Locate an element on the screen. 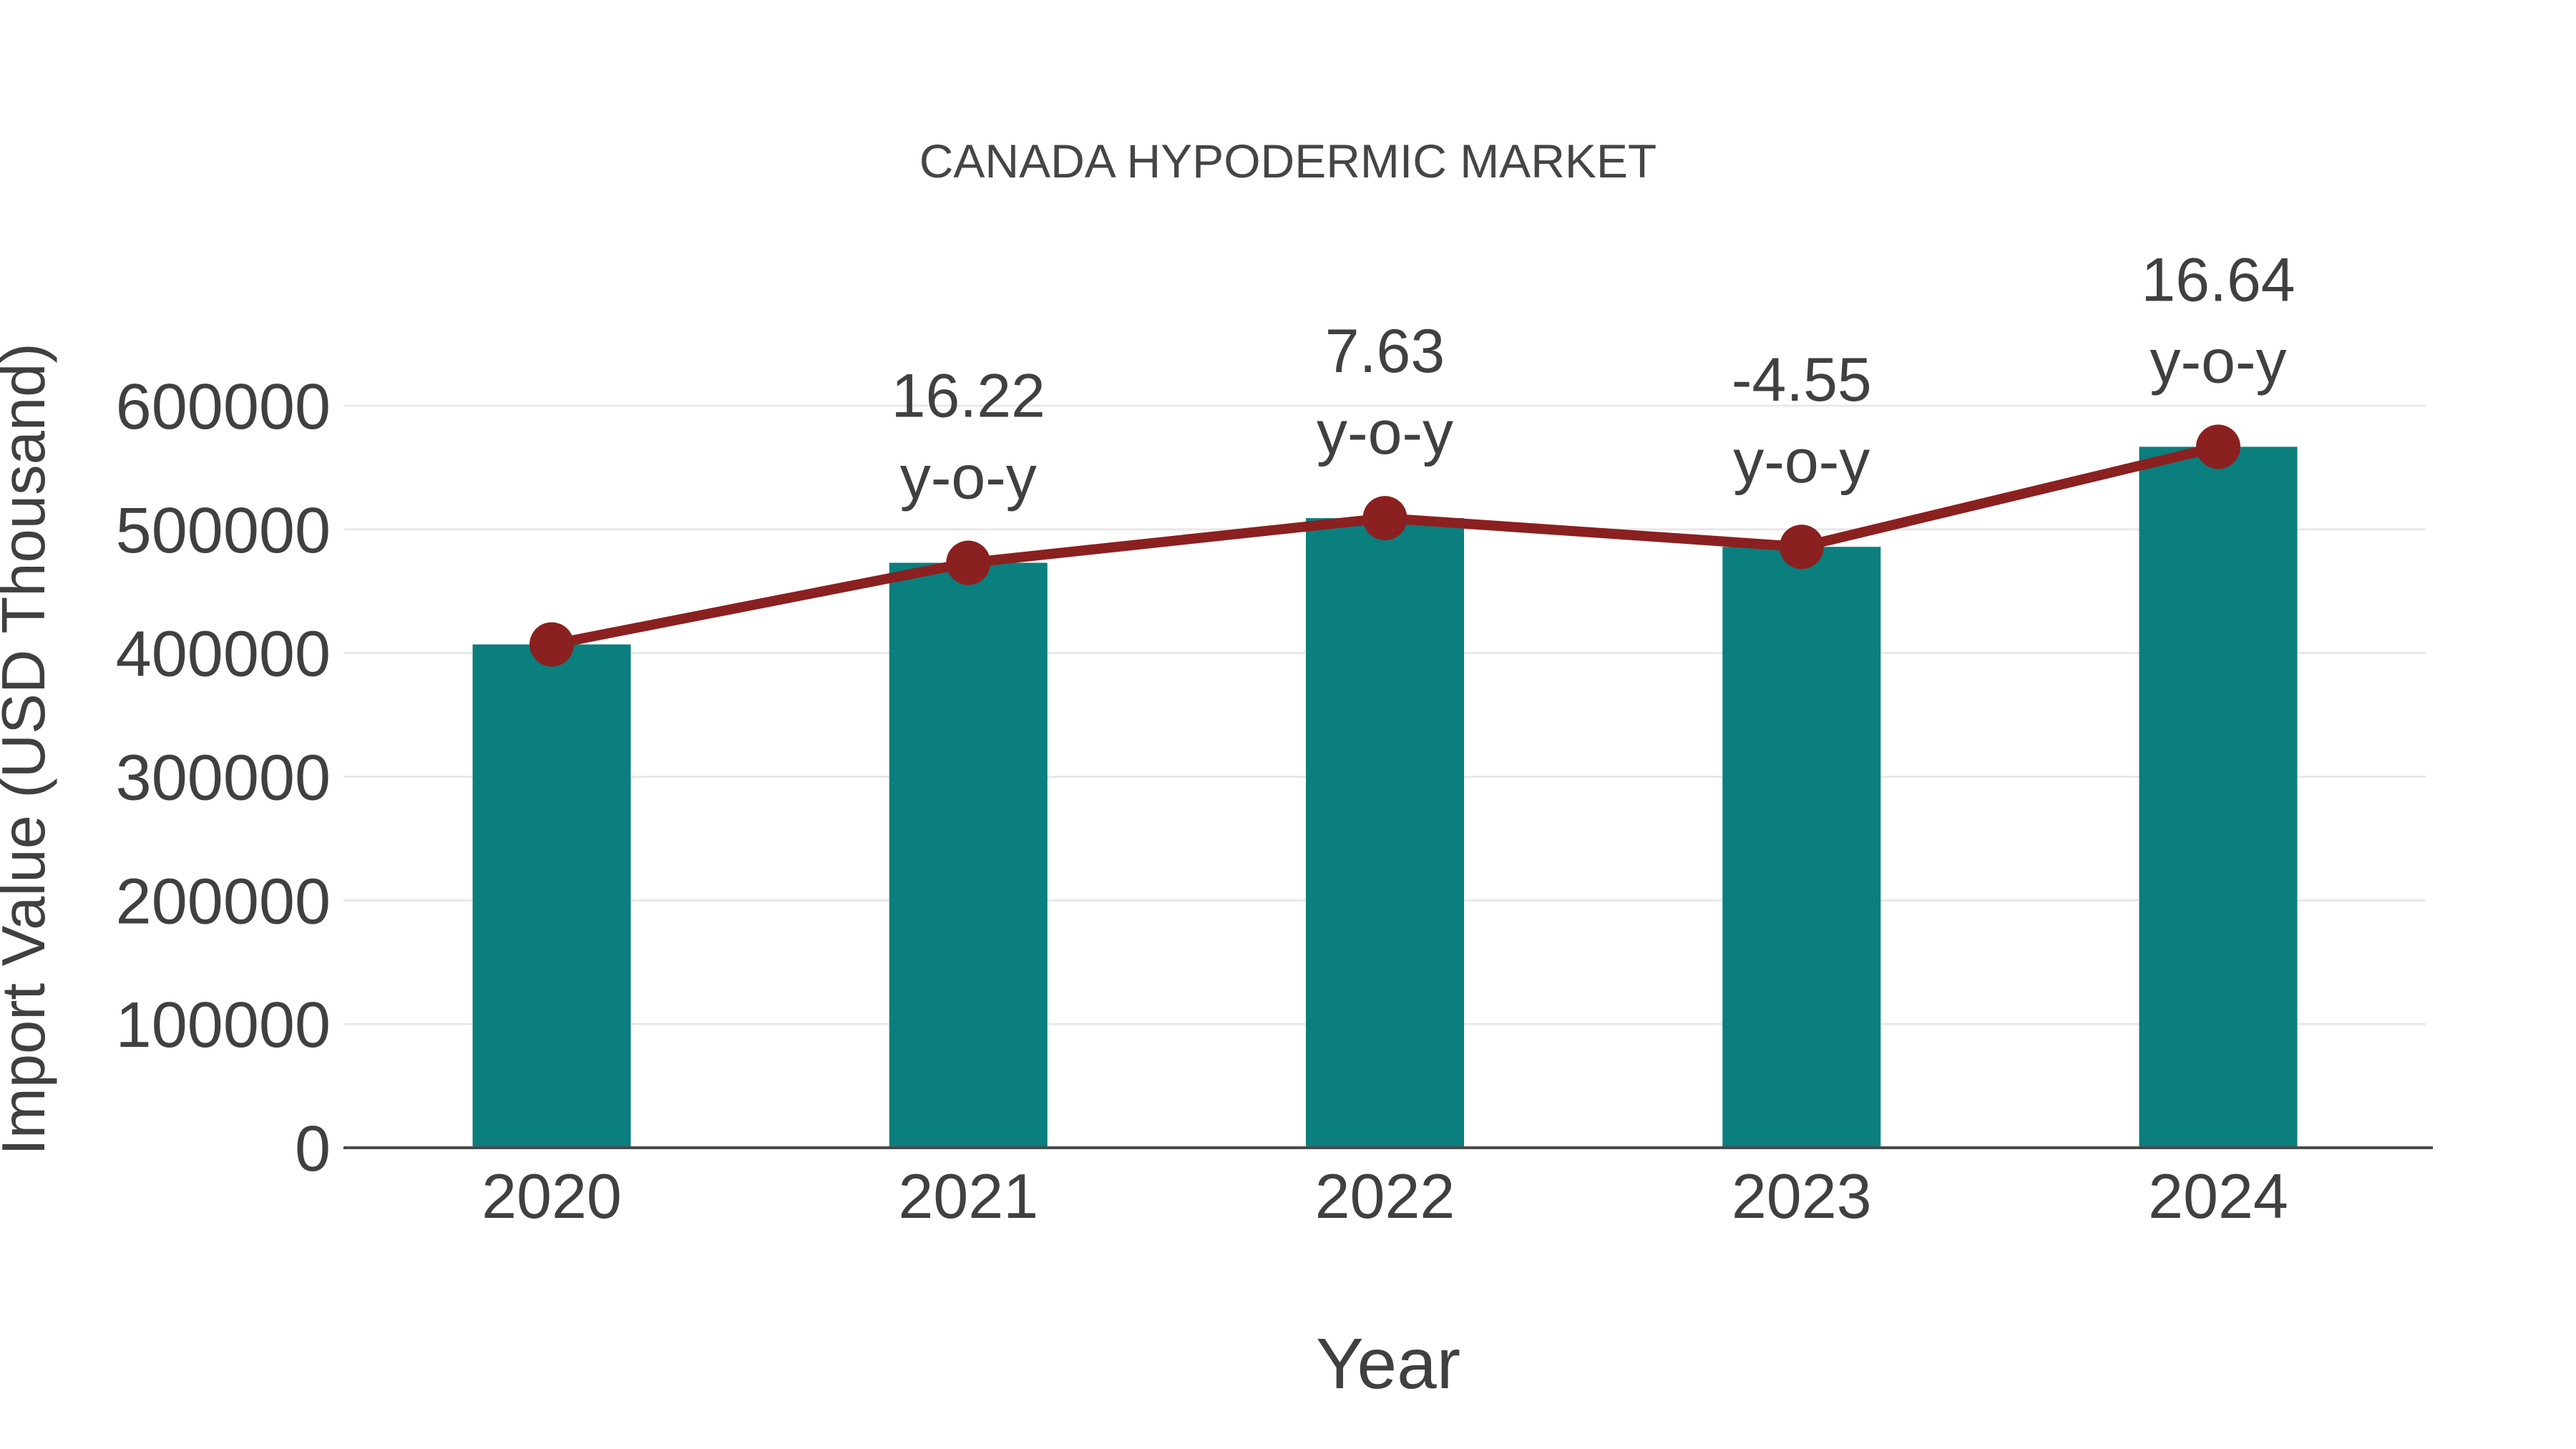 Image resolution: width=2576 pixels, height=1449 pixels. yoy-annotation-label-2021: y-o-y is located at coordinates (968, 478).